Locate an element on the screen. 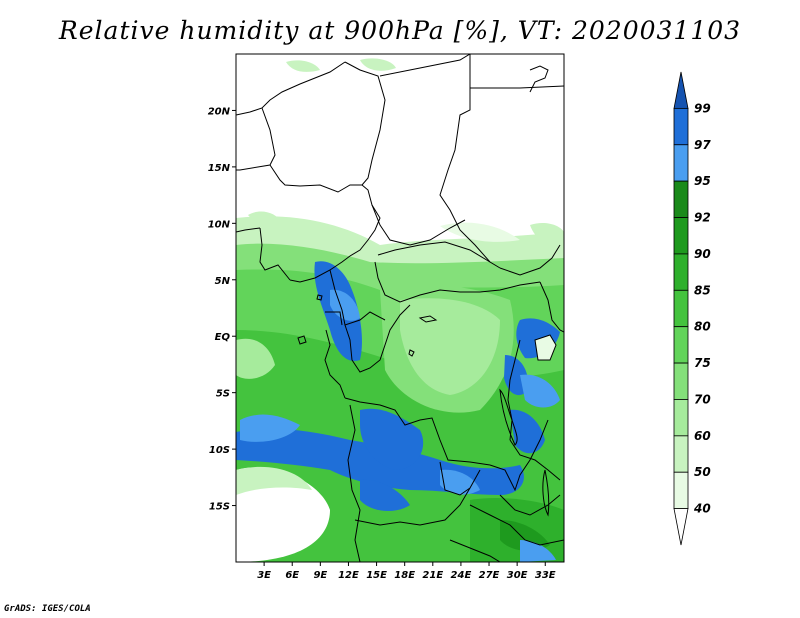 This screenshot has height=618, width=800. lon-tick-label: 30E is located at coordinates (517, 575).